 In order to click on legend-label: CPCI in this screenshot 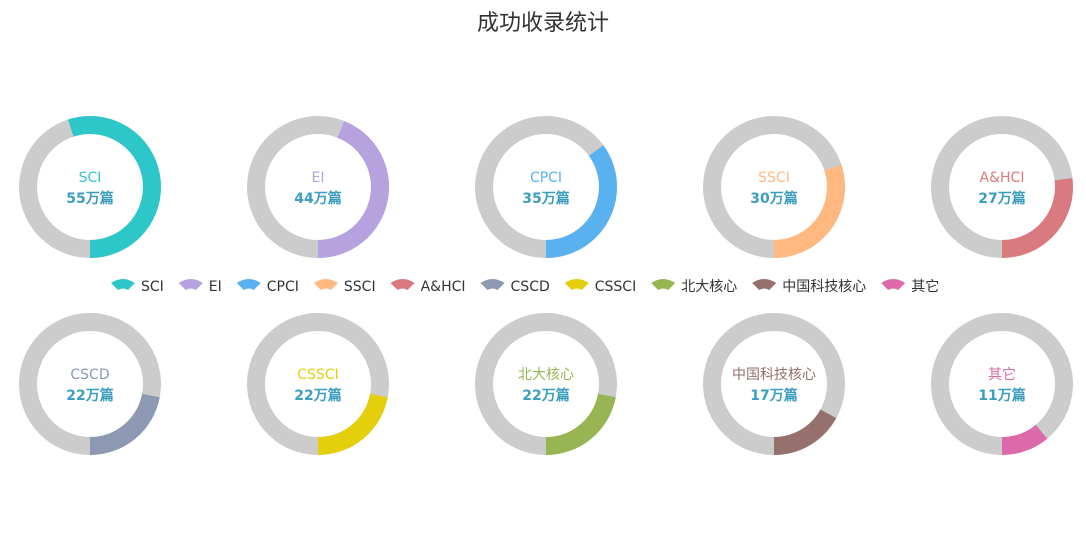, I will do `click(283, 287)`.